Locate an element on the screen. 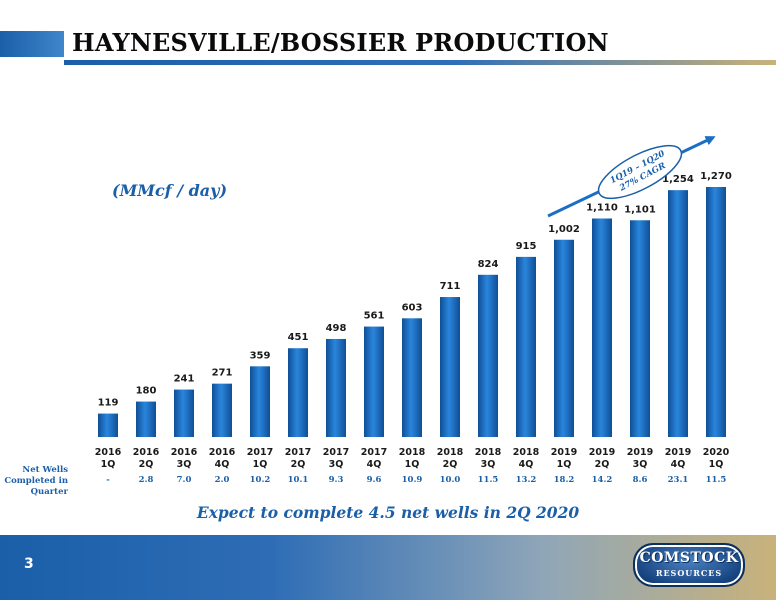 The height and width of the screenshot is (600, 776). bar-value-label: 603 is located at coordinates (412, 307).